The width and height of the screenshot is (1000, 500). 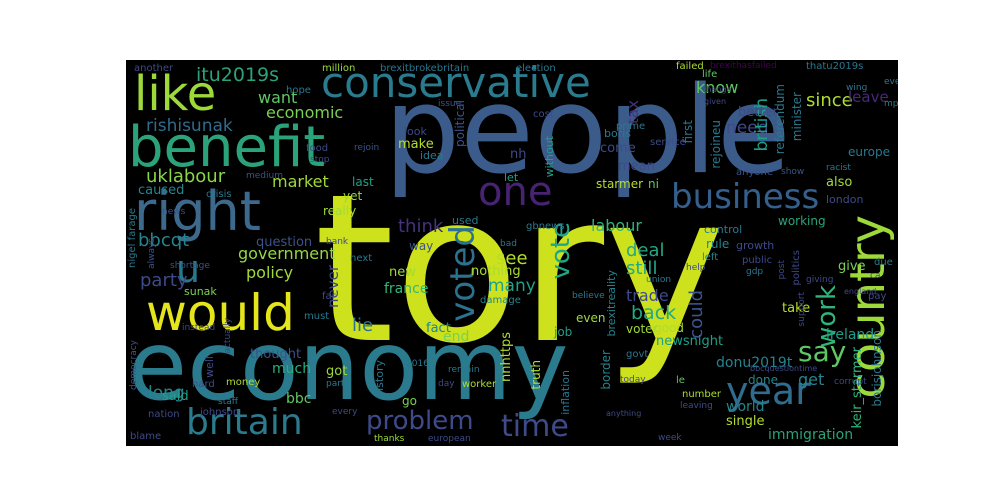 I want to click on word-nnhttps: nnhttps, so click(x=506, y=357).